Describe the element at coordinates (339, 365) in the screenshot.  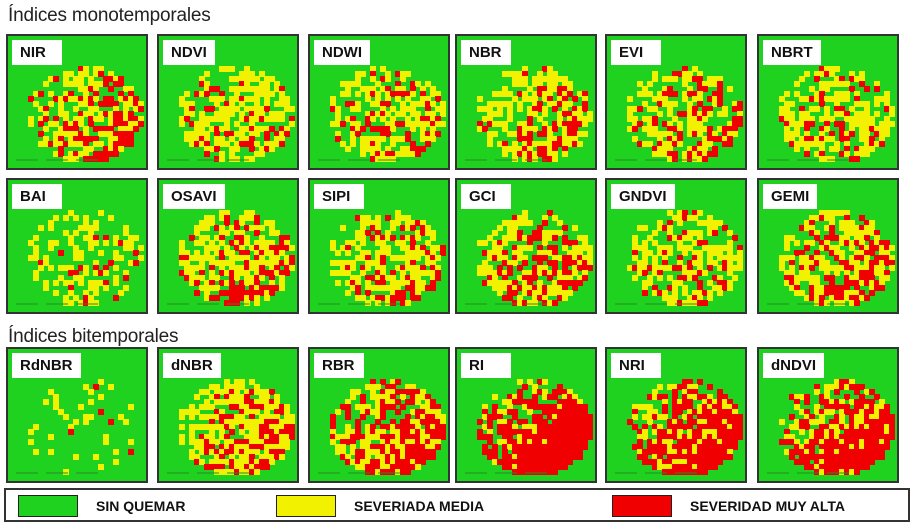
I see `tile-label: RBR` at that location.